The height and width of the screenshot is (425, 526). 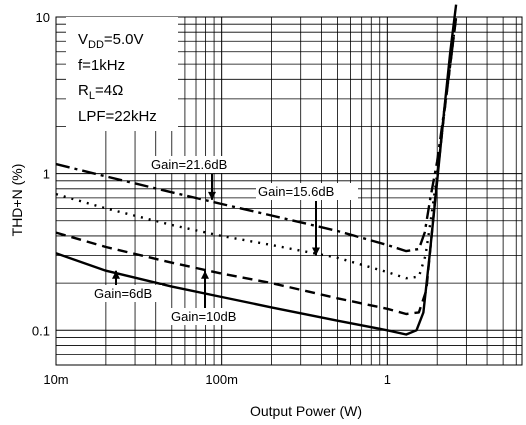 What do you see at coordinates (46, 174) in the screenshot?
I see `y-tick-label: 1` at bounding box center [46, 174].